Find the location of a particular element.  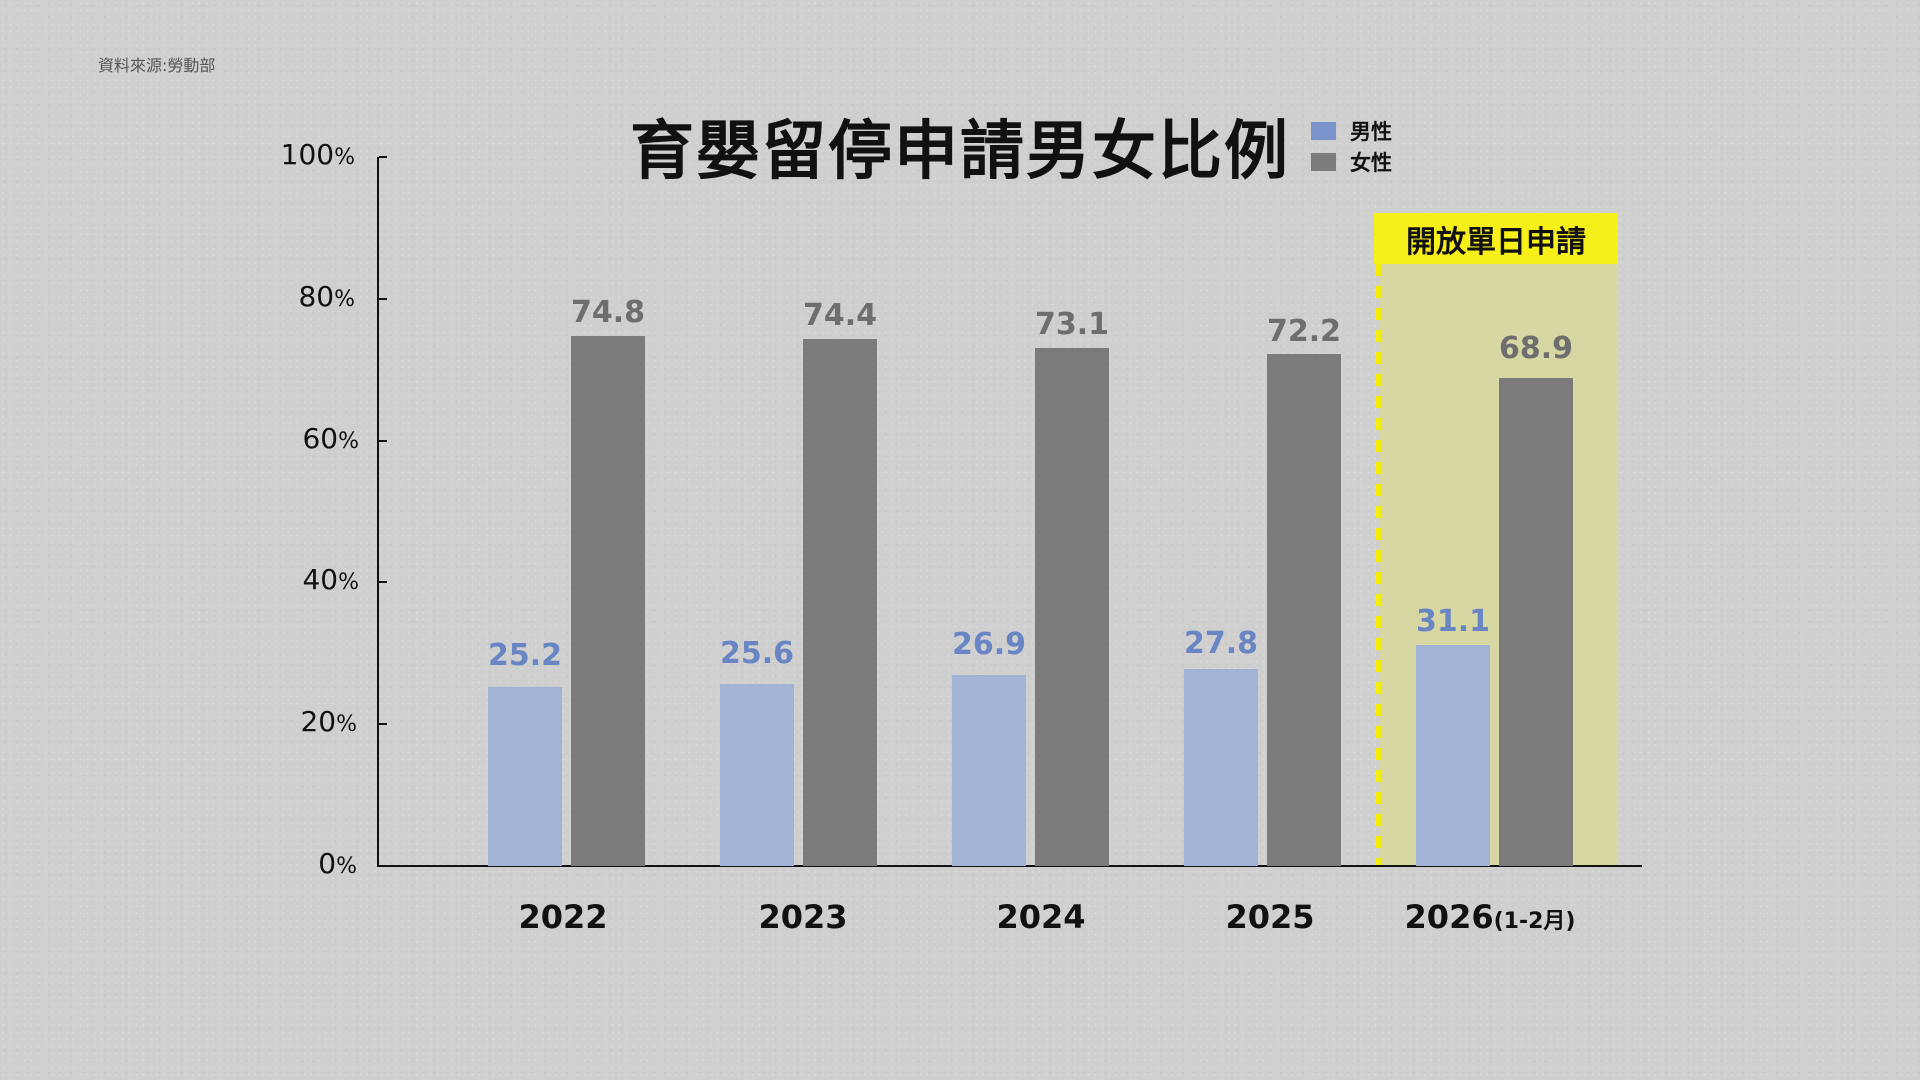

x-axis is located at coordinates (1009, 866).